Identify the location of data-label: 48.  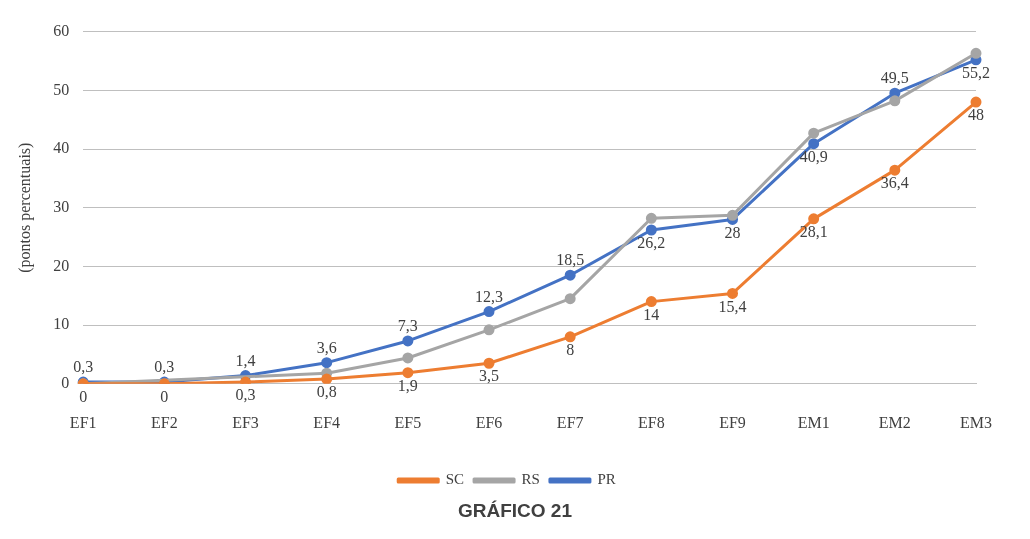
(976, 115).